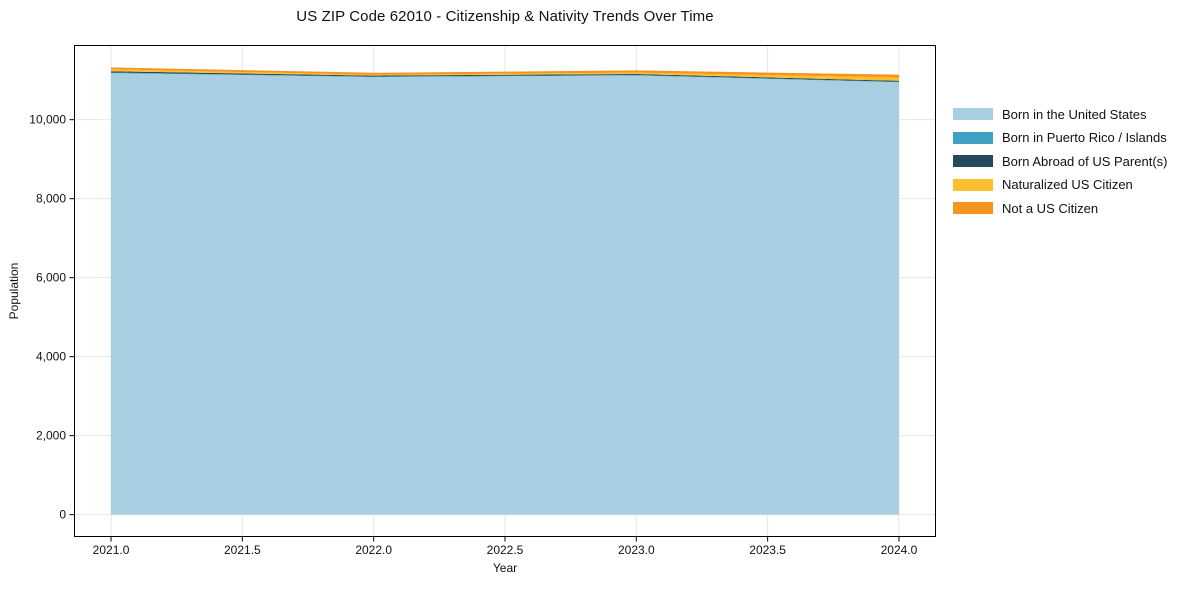 Image resolution: width=1189 pixels, height=590 pixels. I want to click on legend-item: Born in Puerto Rico / Islands, so click(1060, 137).